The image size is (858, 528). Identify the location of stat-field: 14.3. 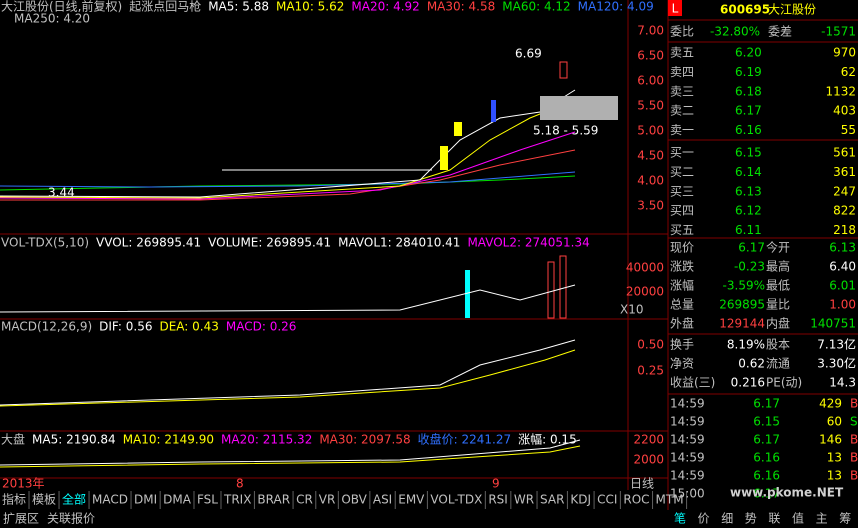
(842, 383).